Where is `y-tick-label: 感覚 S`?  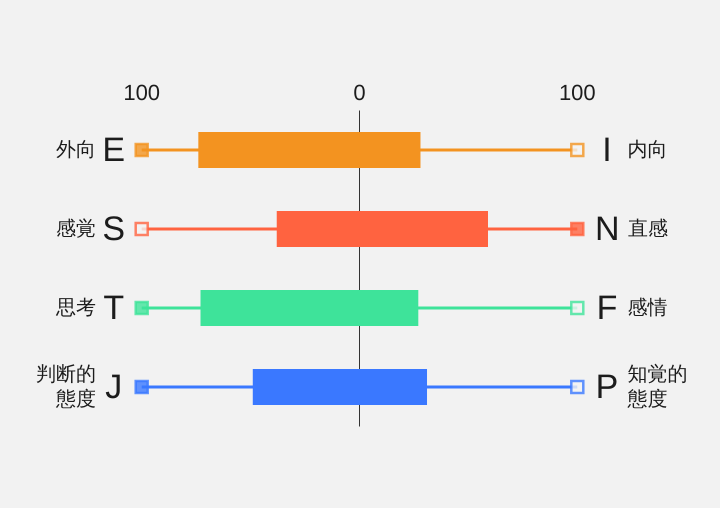 y-tick-label: 感覚 S is located at coordinates (91, 229).